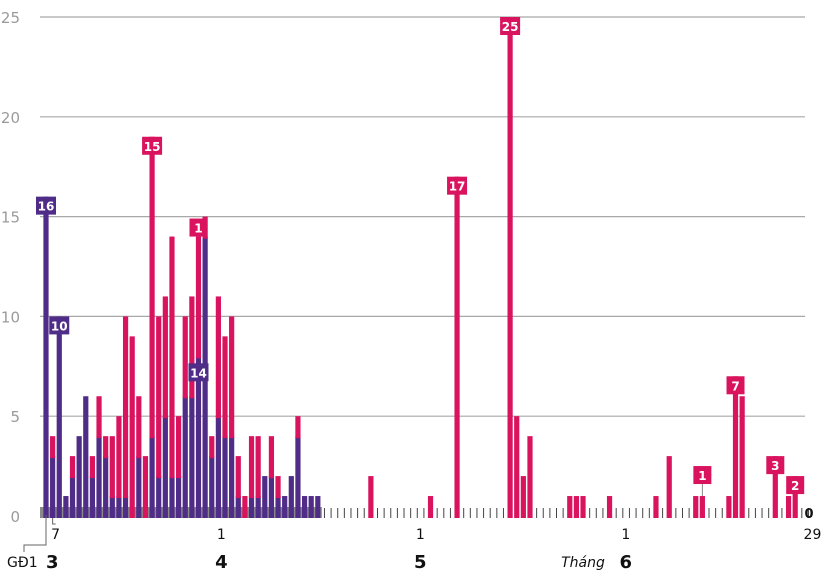 The height and width of the screenshot is (576, 825). Describe the element at coordinates (15, 417) in the screenshot. I see `y-tick-label: 5` at that location.